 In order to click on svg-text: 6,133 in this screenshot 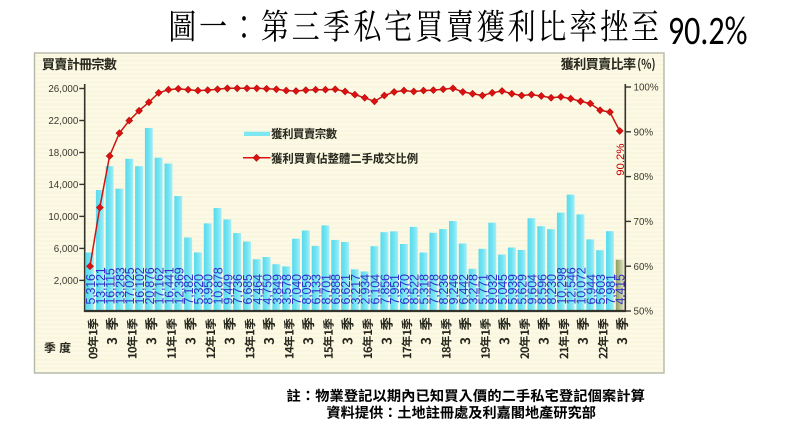, I will do `click(317, 289)`.